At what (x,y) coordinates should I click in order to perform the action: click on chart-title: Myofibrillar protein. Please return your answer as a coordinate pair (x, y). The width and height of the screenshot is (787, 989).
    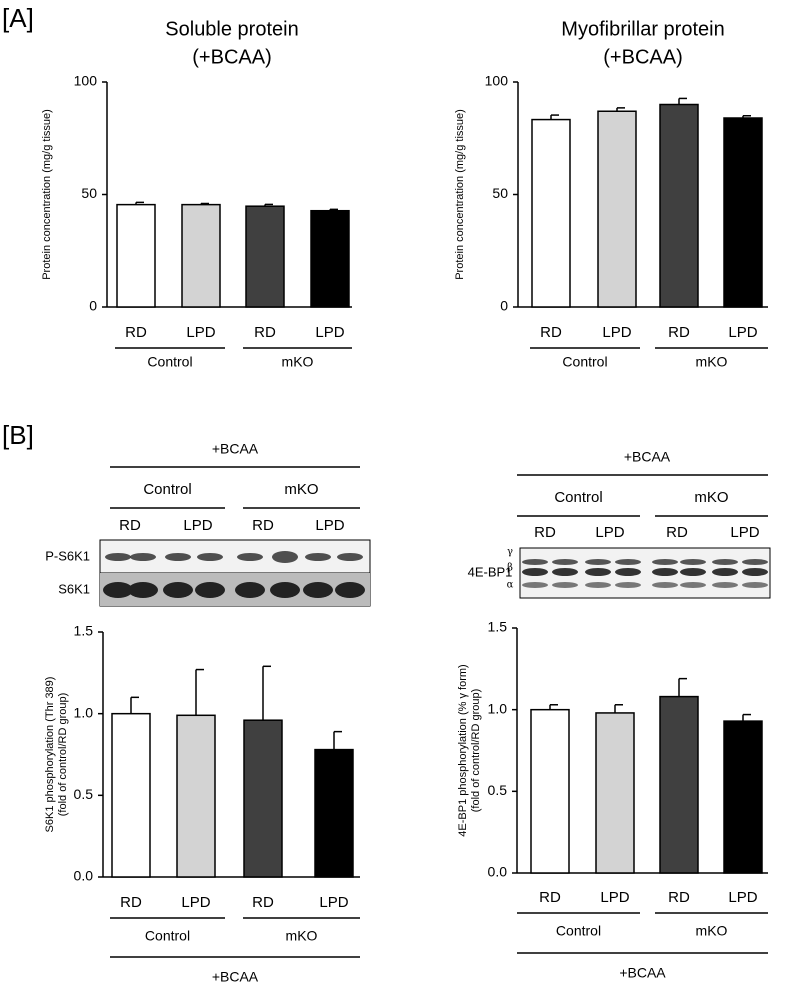
    Looking at the image, I should click on (642, 29).